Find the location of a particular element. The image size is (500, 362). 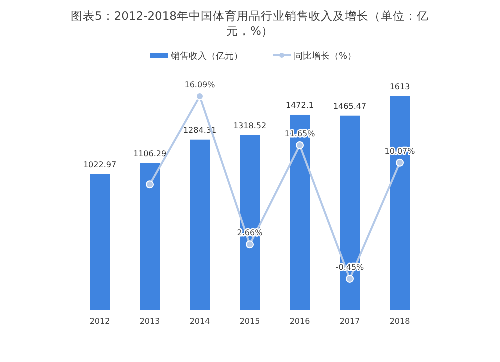

legend-label: 销售收入（亿元） is located at coordinates (206, 56).